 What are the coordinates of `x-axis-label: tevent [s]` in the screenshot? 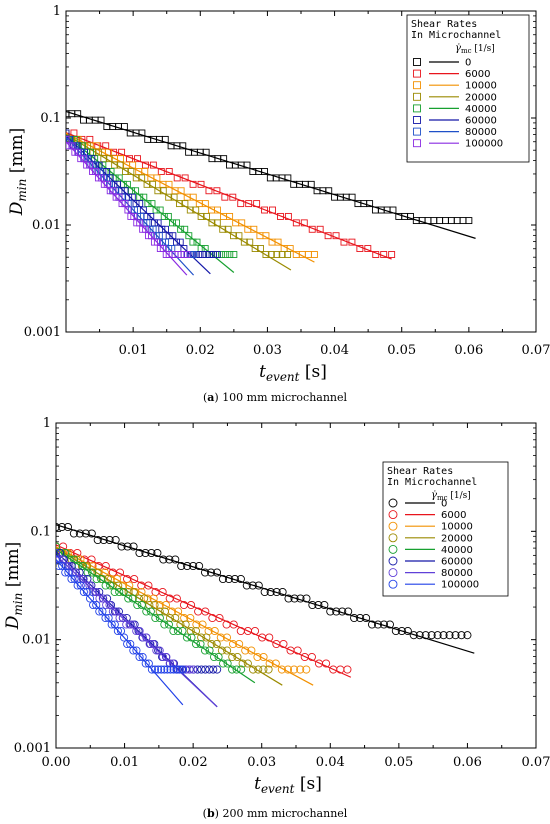 It's located at (288, 785).